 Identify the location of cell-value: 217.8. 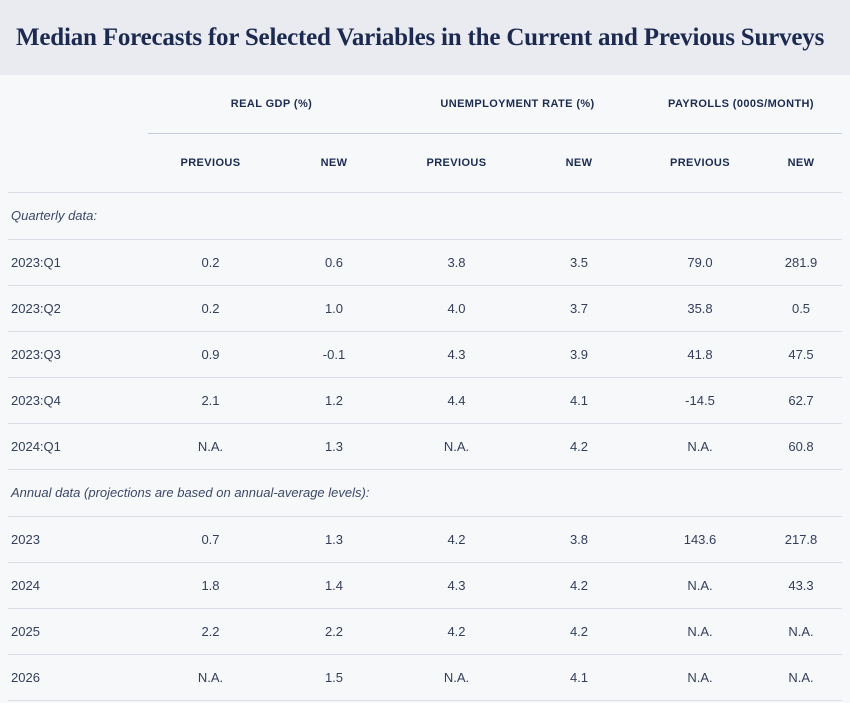
(801, 539).